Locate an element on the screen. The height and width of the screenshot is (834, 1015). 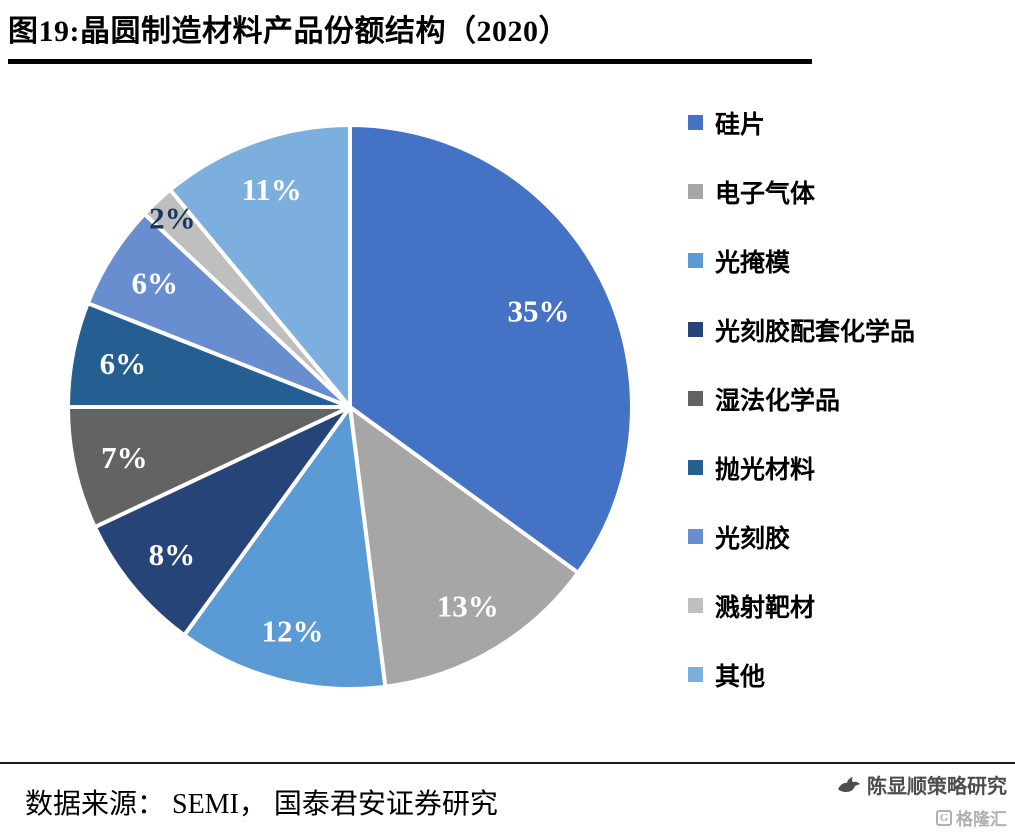
legend-item-2: 电子气体 is located at coordinates (850, 191).